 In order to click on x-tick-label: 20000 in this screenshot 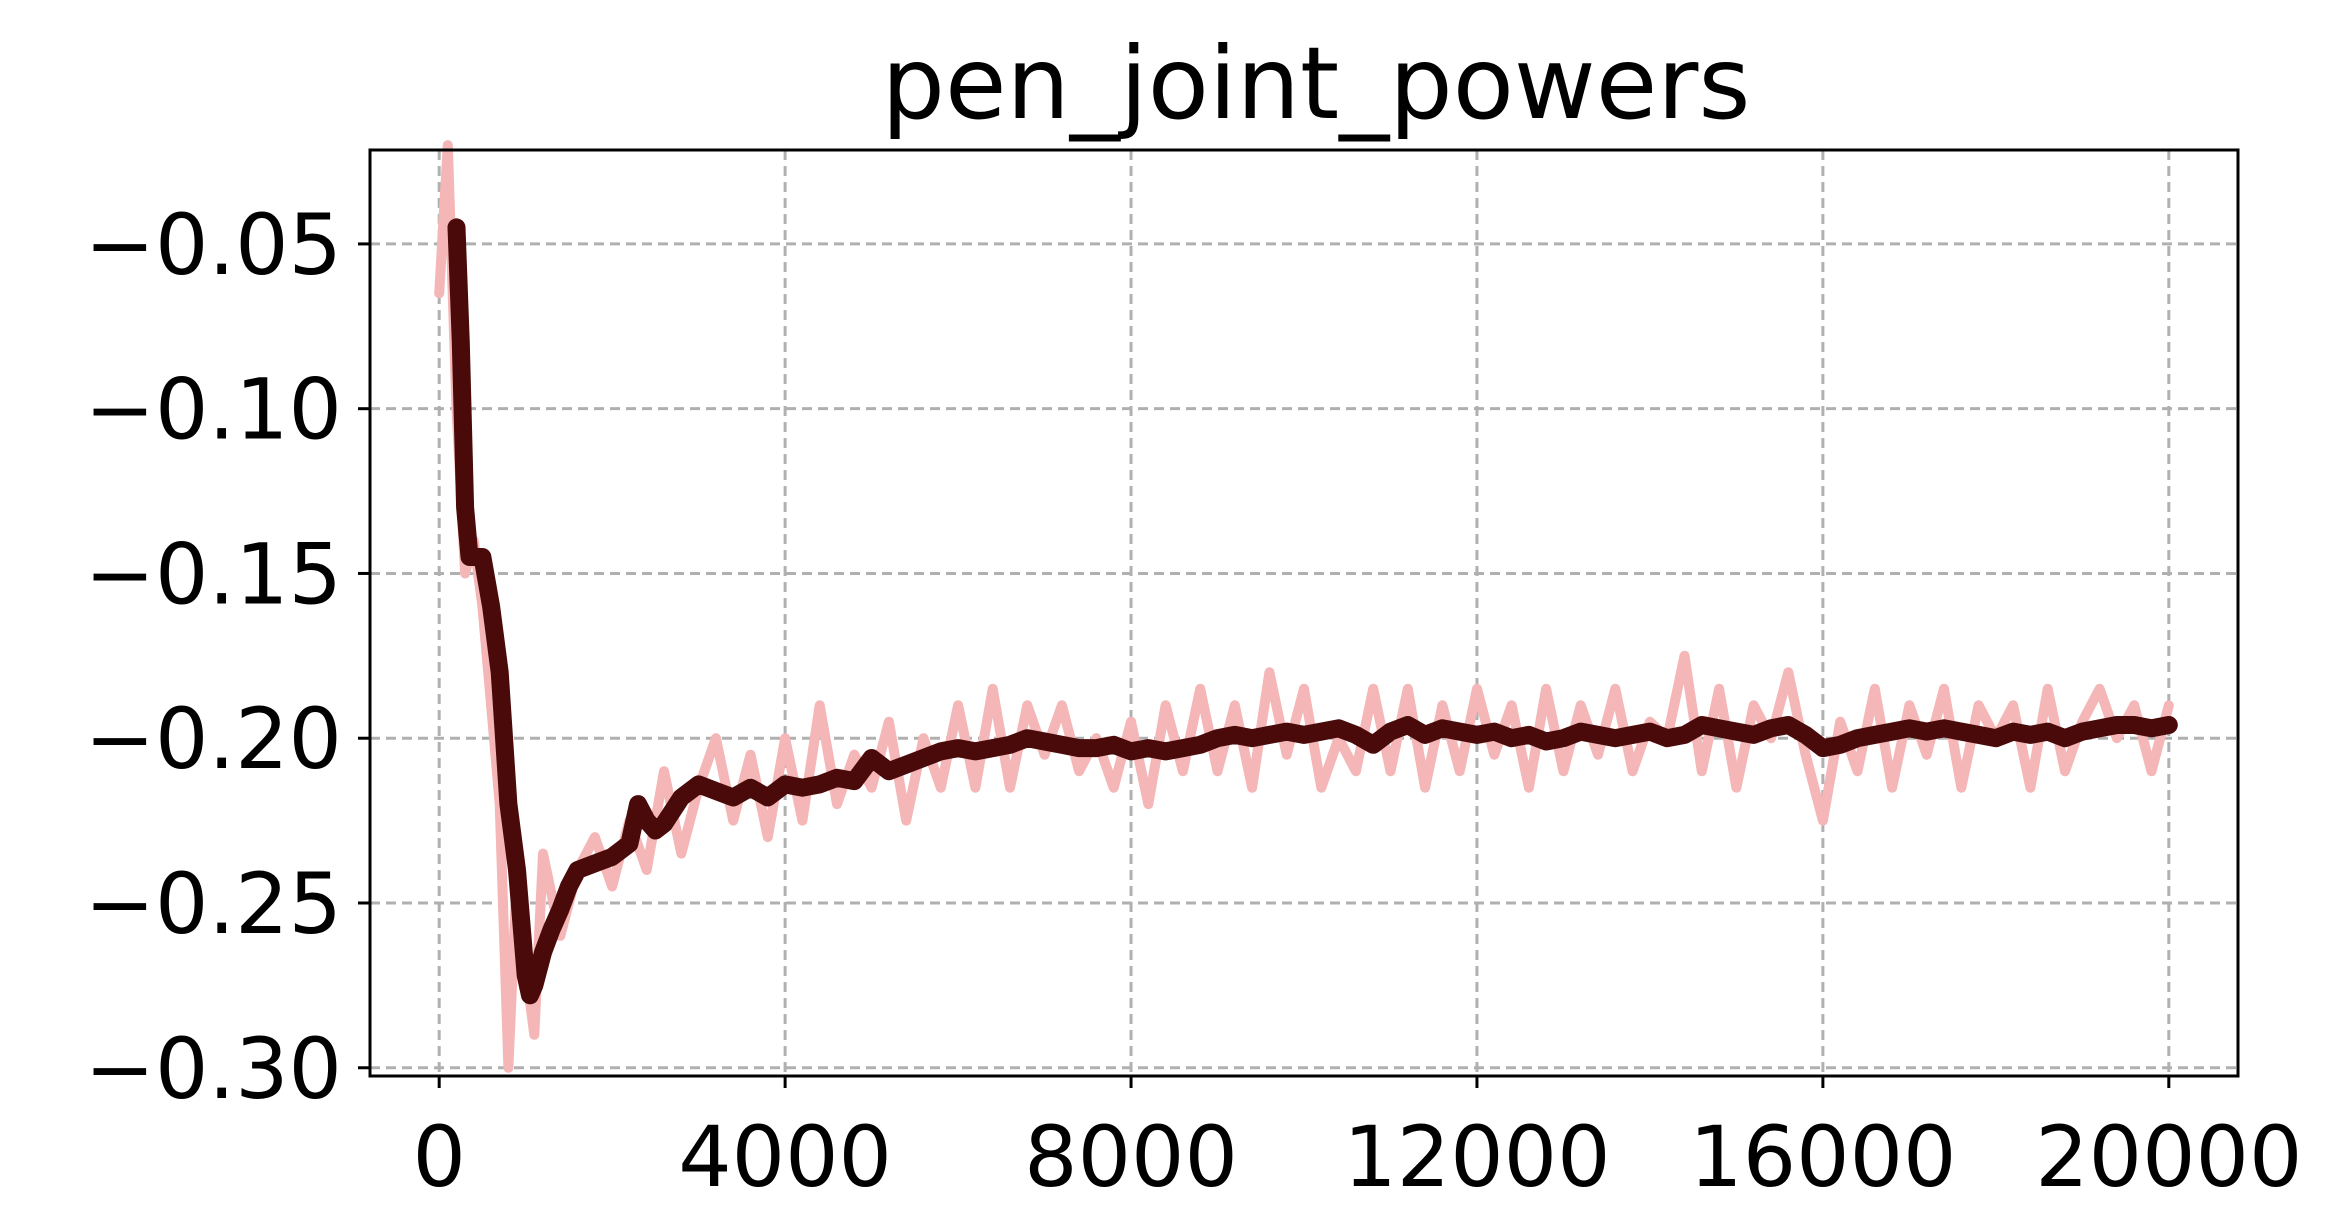, I will do `click(2168, 1157)`.